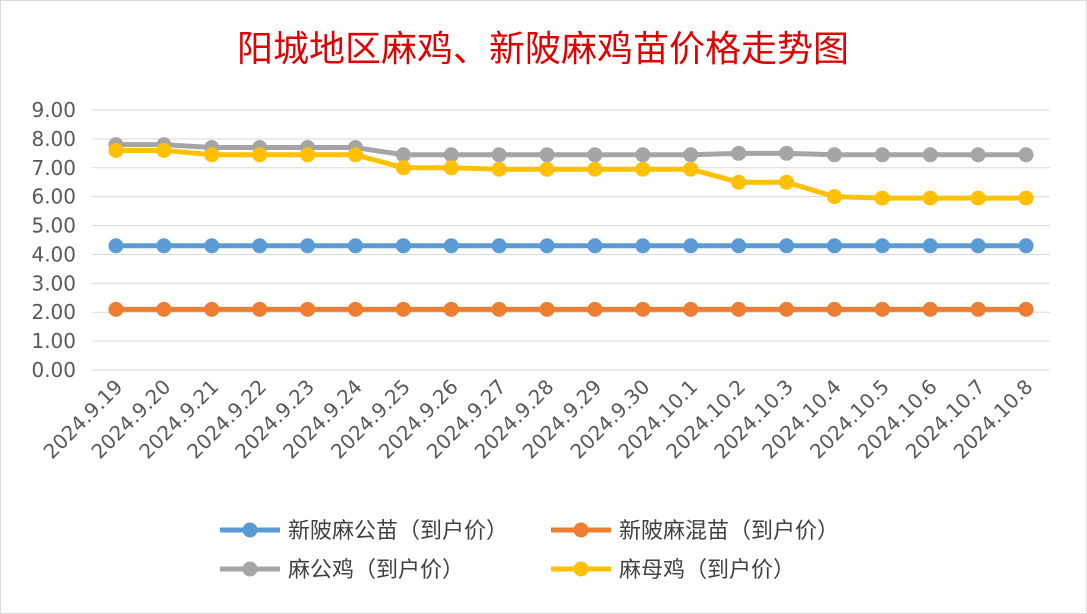 The image size is (1087, 614). Describe the element at coordinates (53, 341) in the screenshot. I see `y-tick-label: 1.00` at that location.